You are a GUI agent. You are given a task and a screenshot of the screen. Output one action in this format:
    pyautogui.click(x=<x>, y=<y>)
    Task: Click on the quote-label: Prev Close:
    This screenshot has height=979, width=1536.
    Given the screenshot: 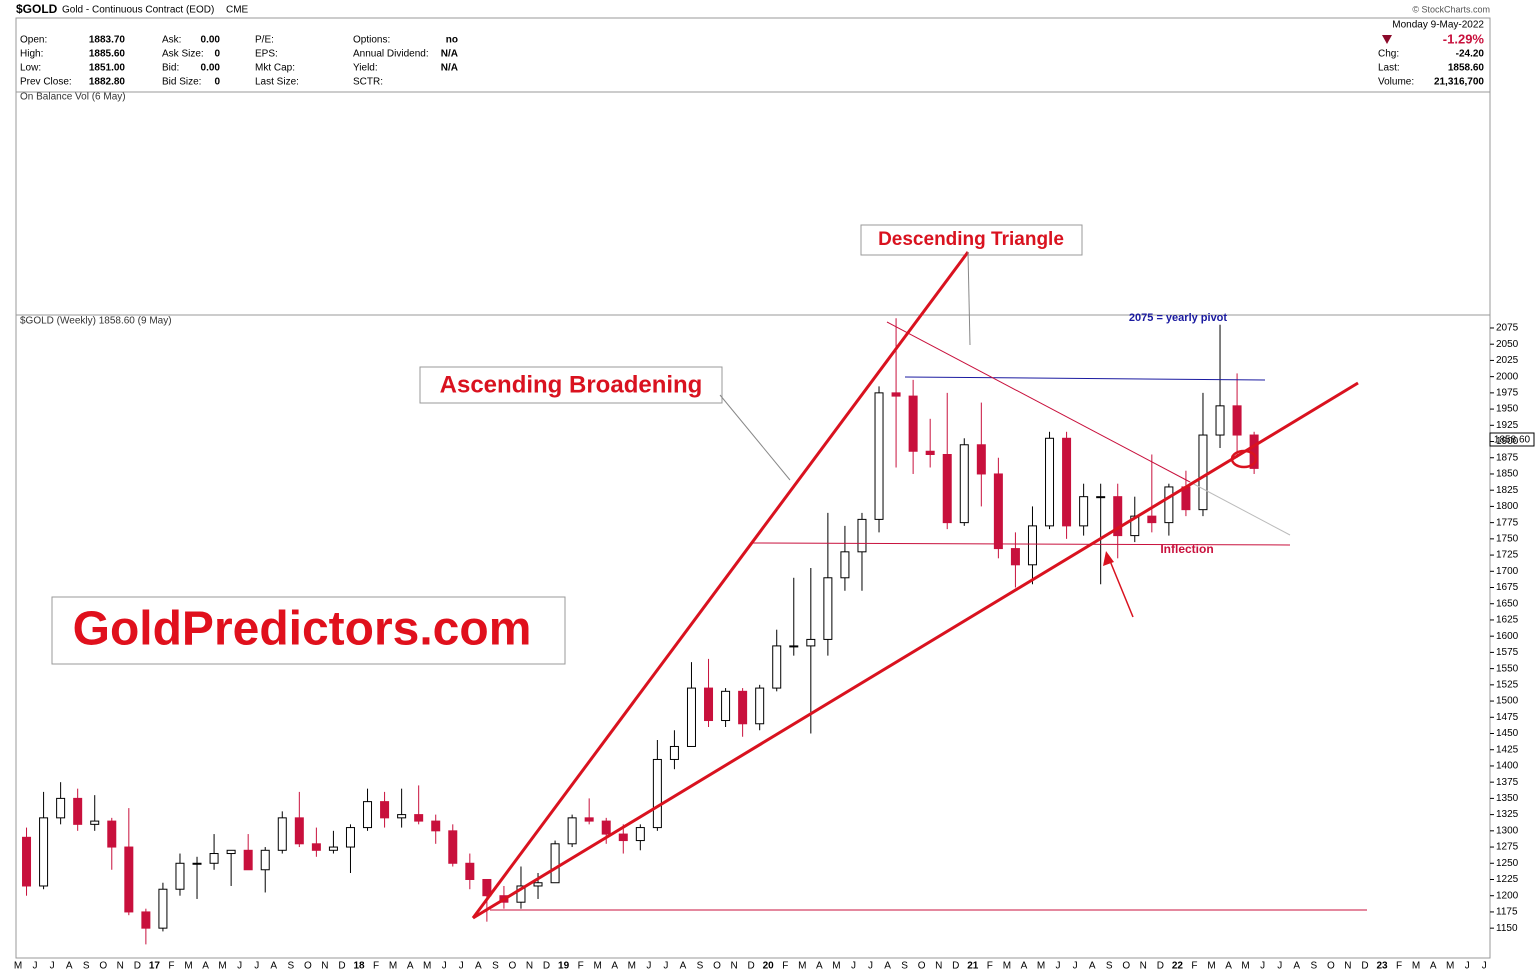 What is the action you would take?
    pyautogui.click(x=46, y=82)
    